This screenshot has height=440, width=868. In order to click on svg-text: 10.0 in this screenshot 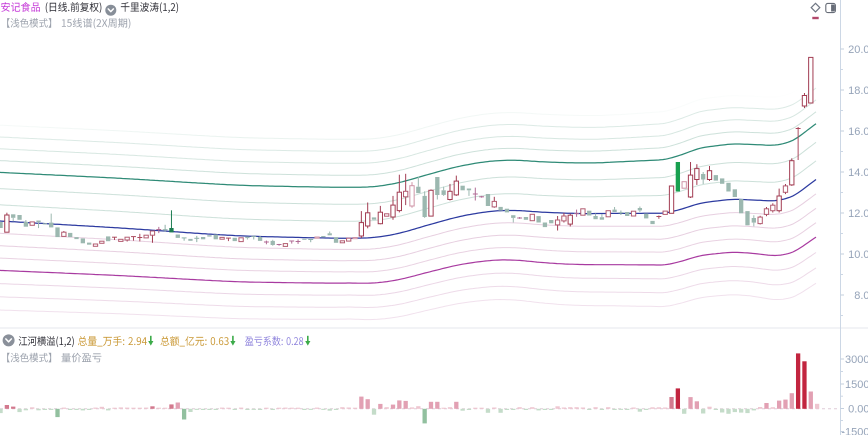, I will do `click(858, 255)`.